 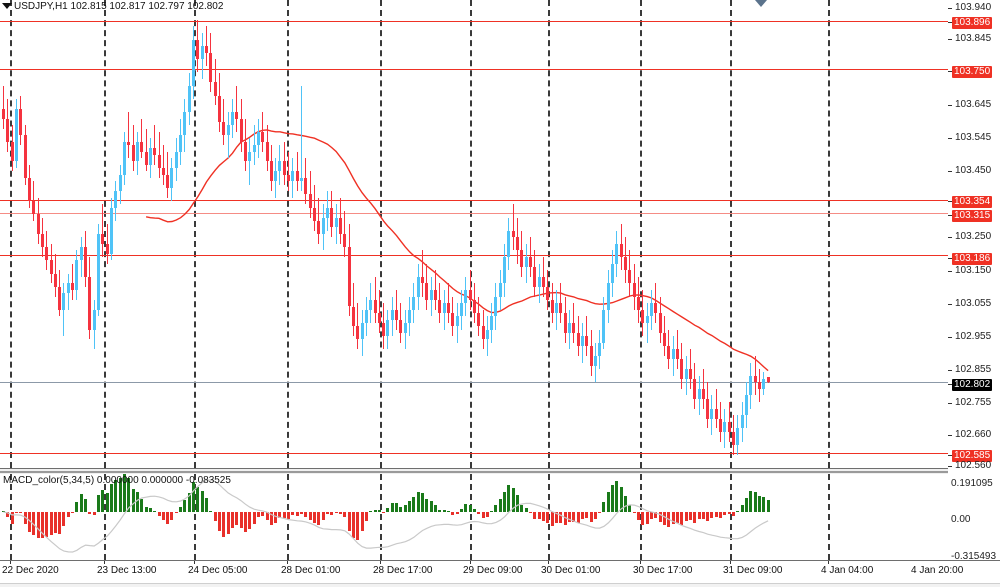 I want to click on price-scale-label: 102.560, so click(x=973, y=465).